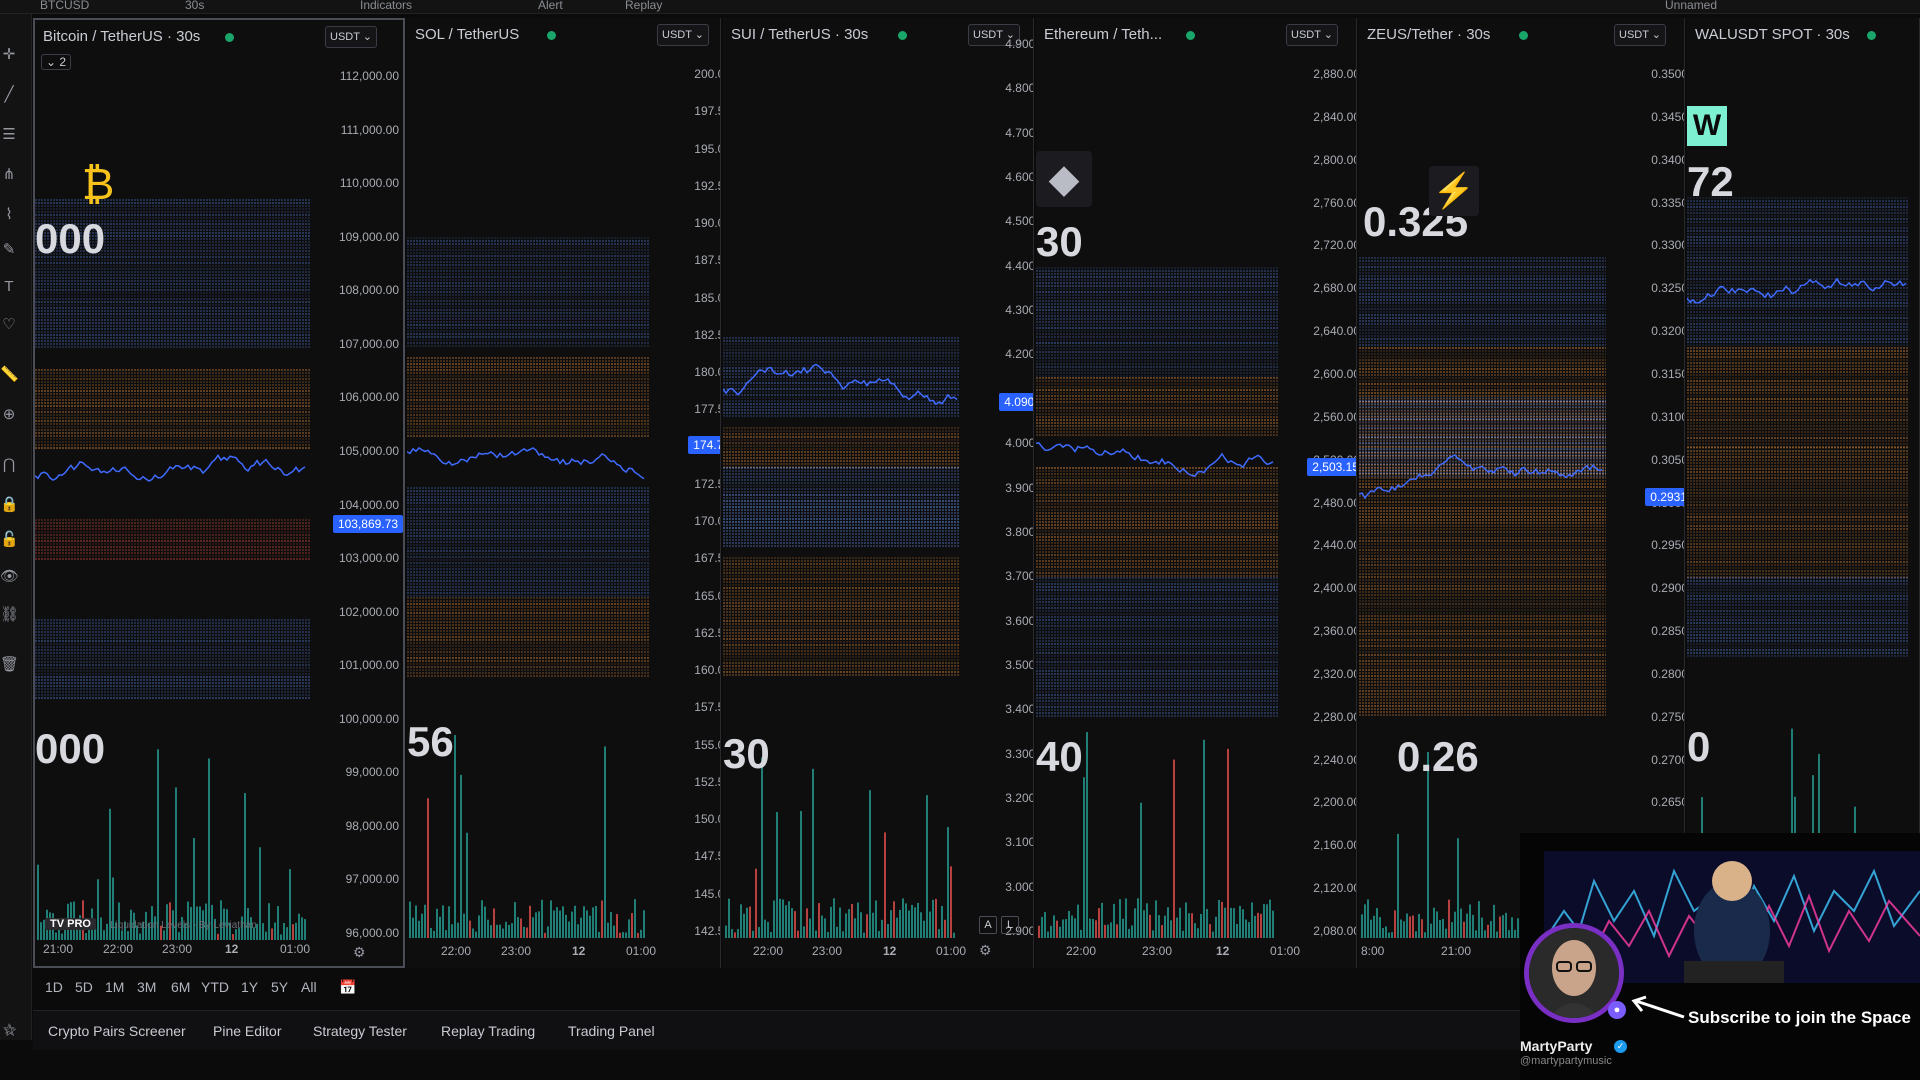 This screenshot has height=1080, width=1920. Describe the element at coordinates (368, 397) in the screenshot. I see `price-tick-label: 106,000.00` at that location.